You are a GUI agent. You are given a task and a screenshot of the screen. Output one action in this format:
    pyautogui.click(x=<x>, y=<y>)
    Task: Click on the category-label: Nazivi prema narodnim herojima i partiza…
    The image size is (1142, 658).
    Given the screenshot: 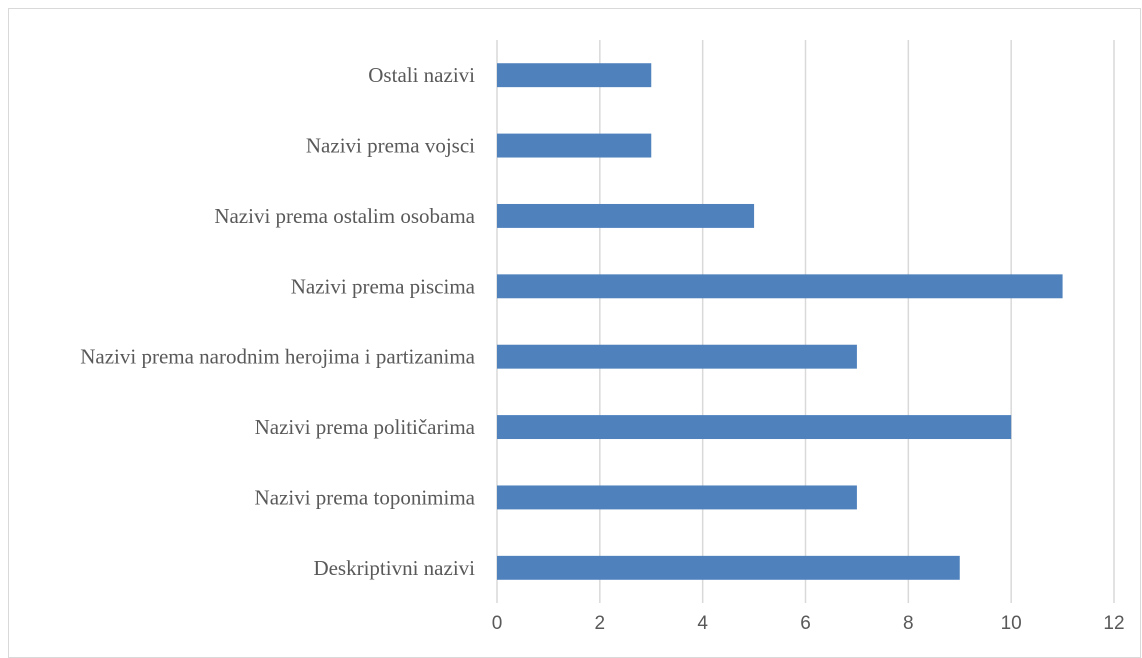 What is the action you would take?
    pyautogui.click(x=277, y=357)
    